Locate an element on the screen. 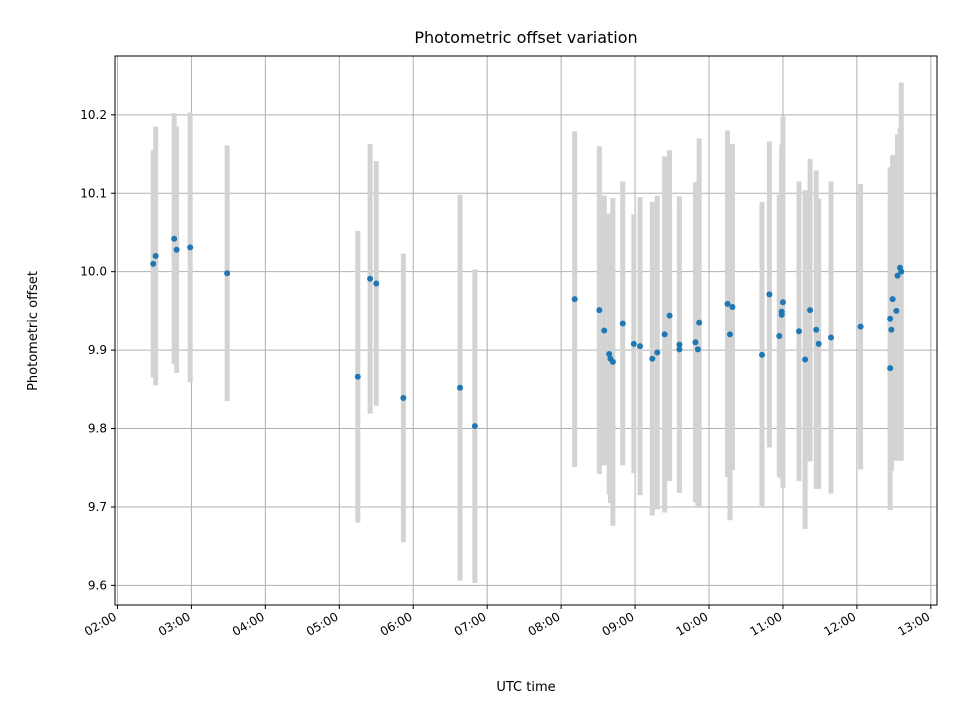 Image resolution: width=960 pixels, height=720 pixels. y-tick-label: 10.2 is located at coordinates (93, 115).